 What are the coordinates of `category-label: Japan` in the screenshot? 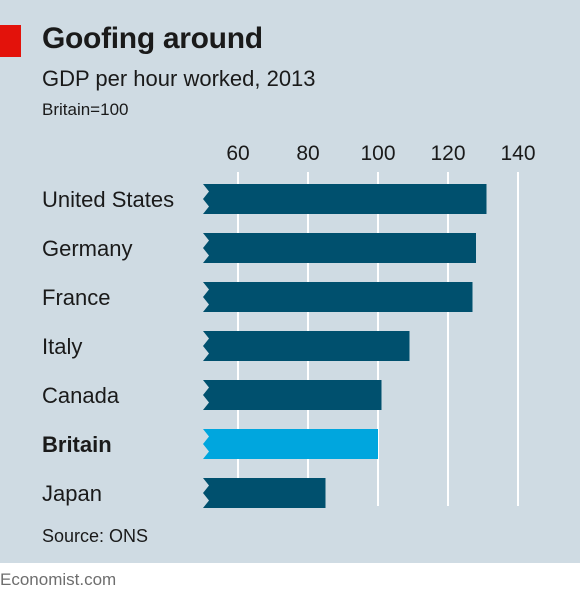 It's located at (72, 493).